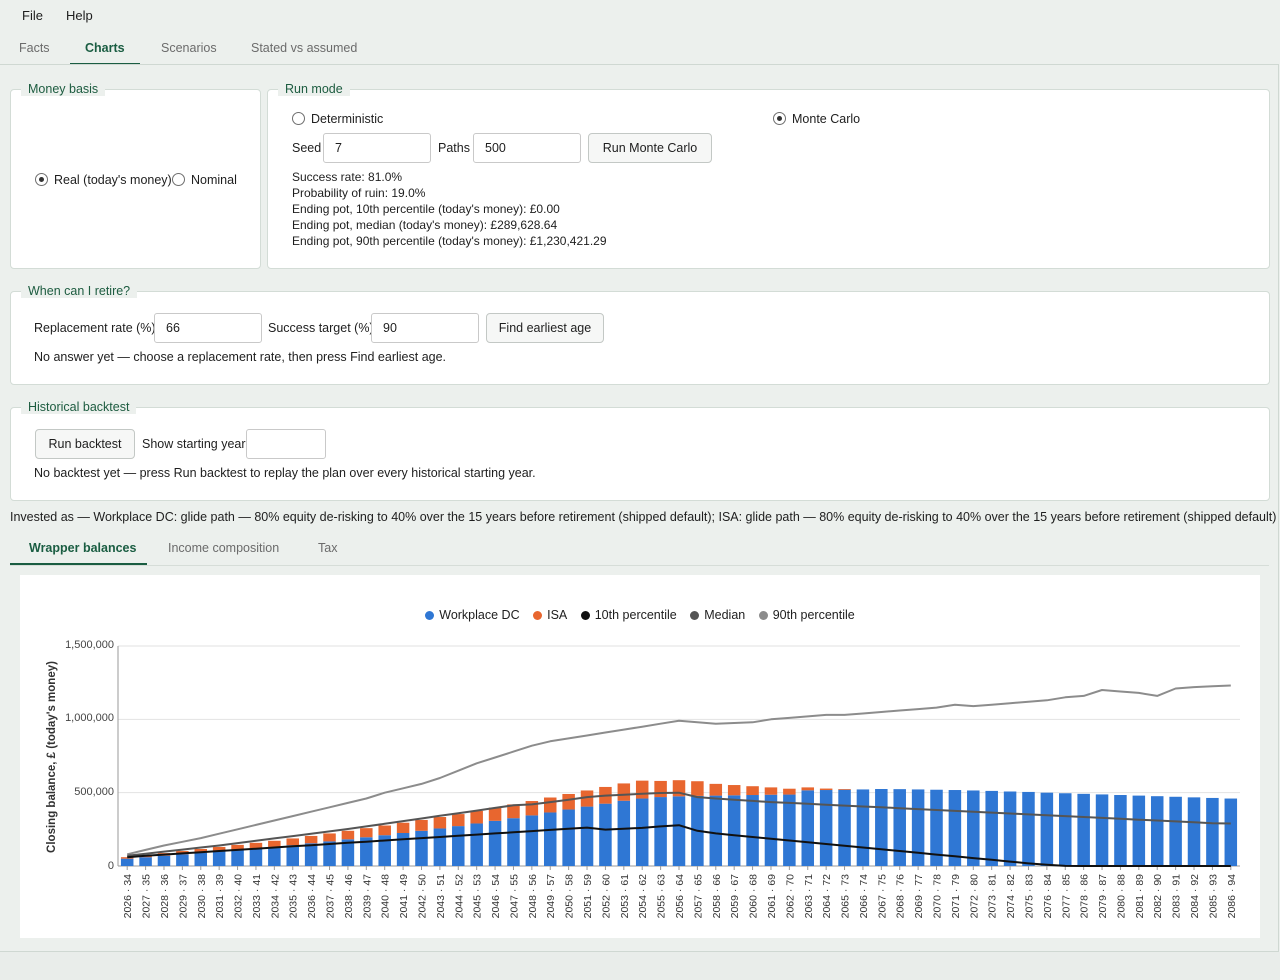  What do you see at coordinates (425, 328) in the screenshot?
I see `success-target-input: 90` at bounding box center [425, 328].